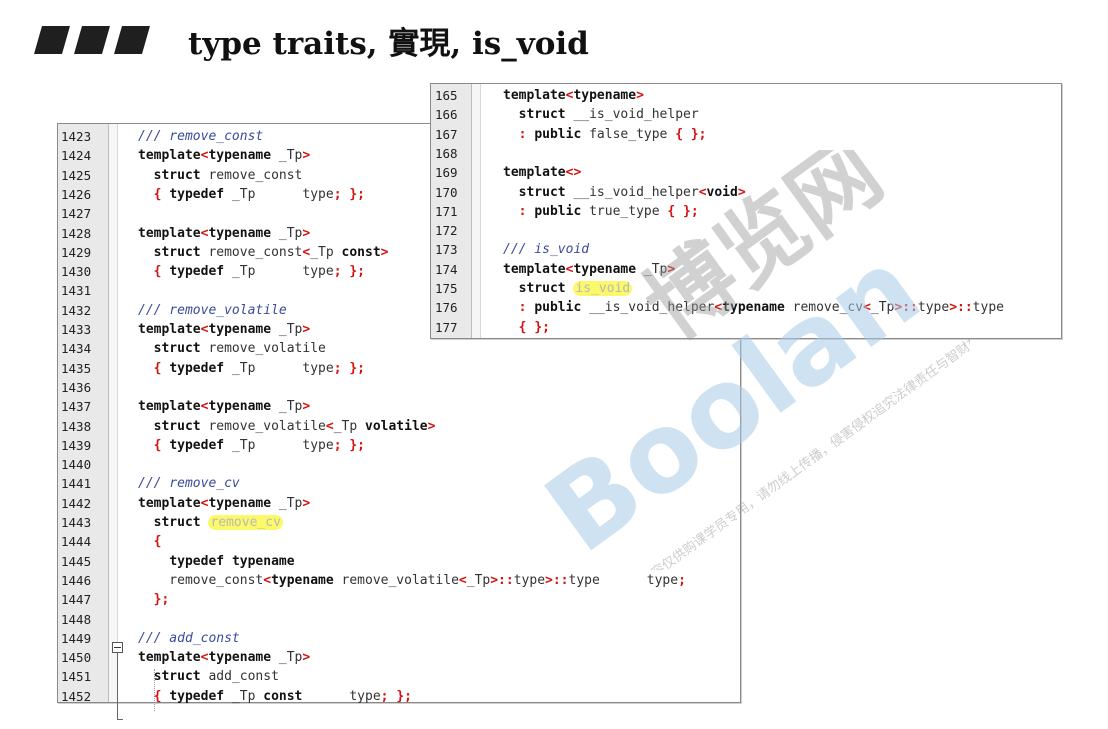 The image size is (1108, 729). What do you see at coordinates (76, 677) in the screenshot?
I see `line-number: 1451` at bounding box center [76, 677].